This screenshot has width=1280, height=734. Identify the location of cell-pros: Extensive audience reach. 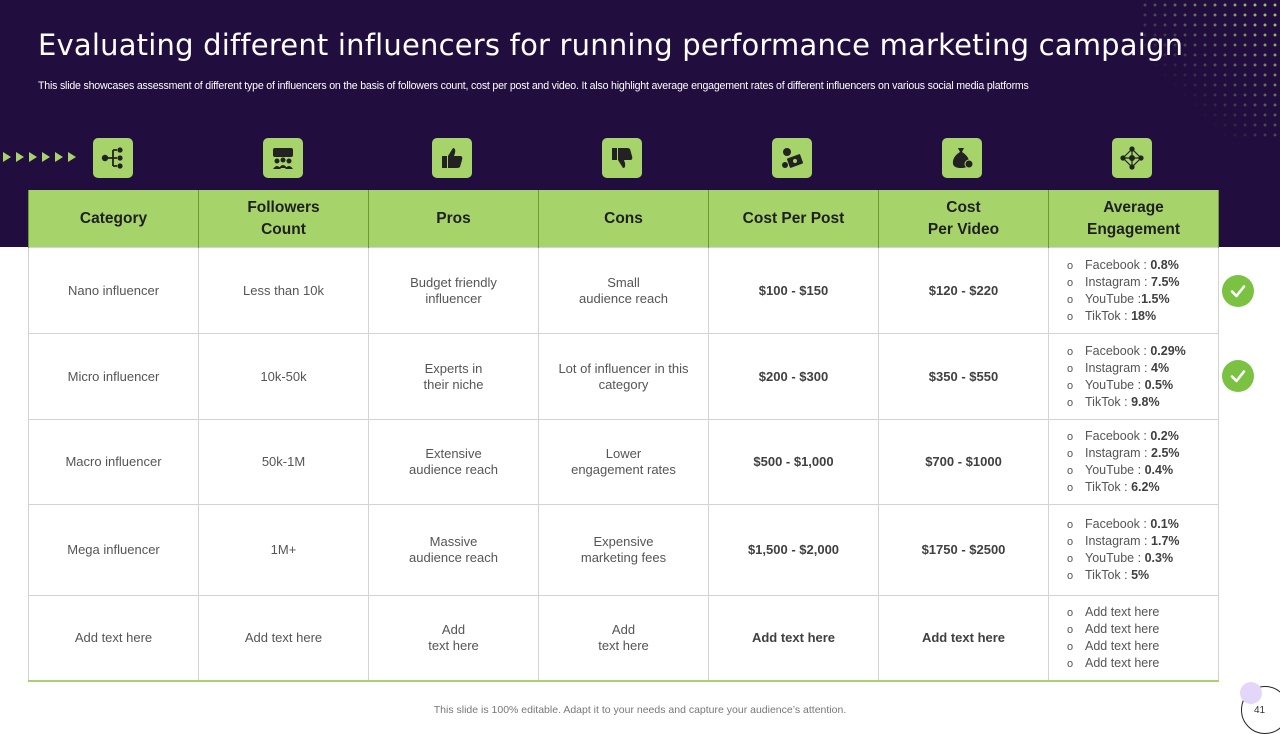
(453, 462).